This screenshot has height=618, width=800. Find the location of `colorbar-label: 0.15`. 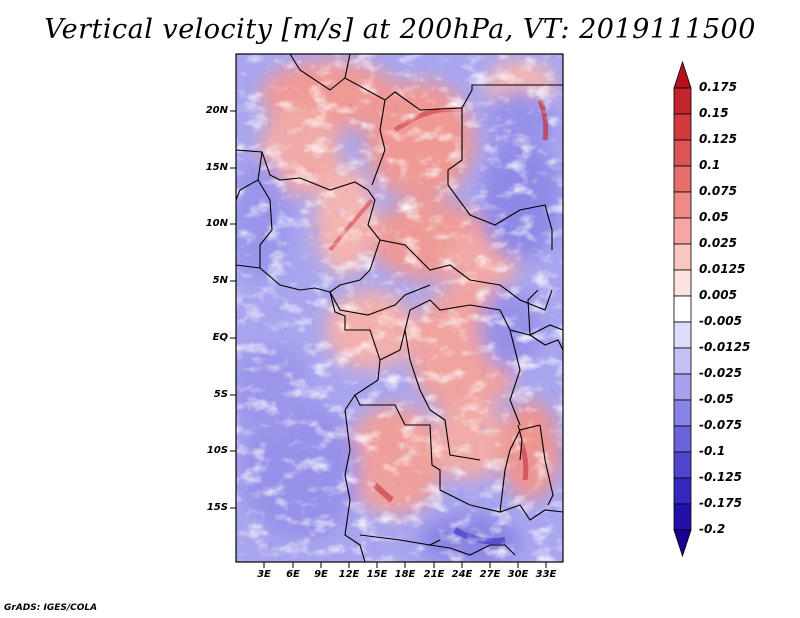

colorbar-label: 0.15 is located at coordinates (714, 113).